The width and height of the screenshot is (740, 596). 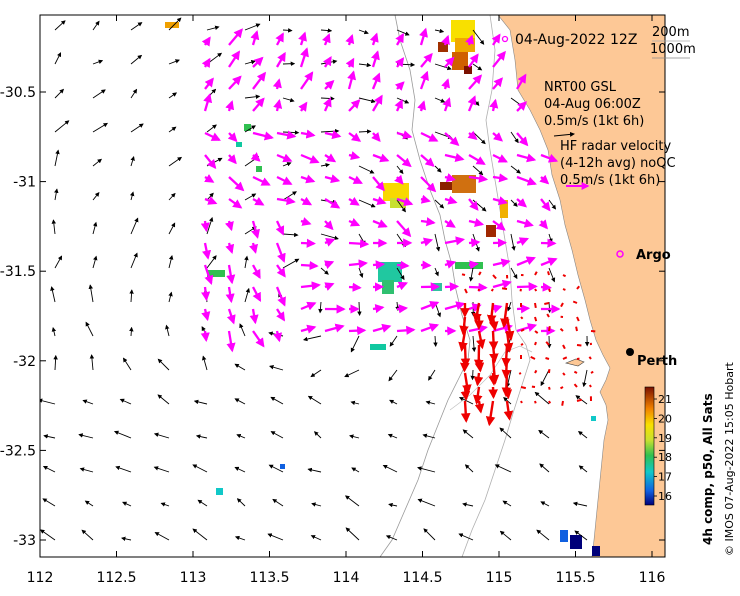 What do you see at coordinates (592, 104) in the screenshot?
I see `gsl-line-2: 04-Aug 06:00Z` at bounding box center [592, 104].